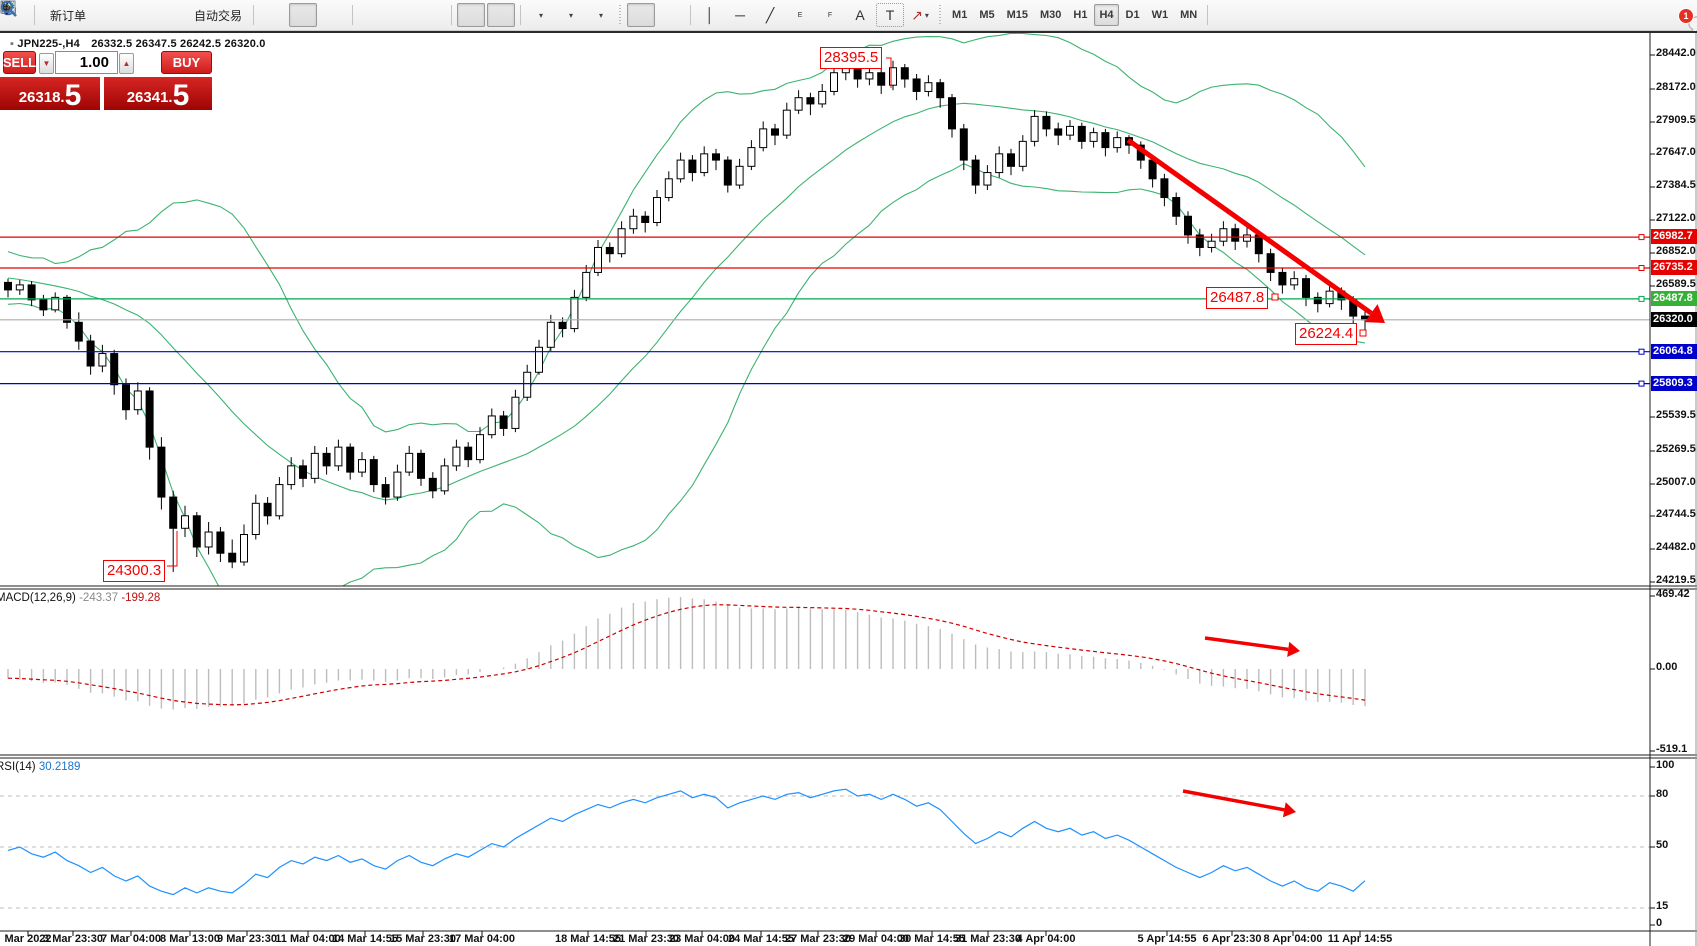  Describe the element at coordinates (876, 939) in the screenshot. I see `time-axis-label: 29 Mar 04:00` at that location.